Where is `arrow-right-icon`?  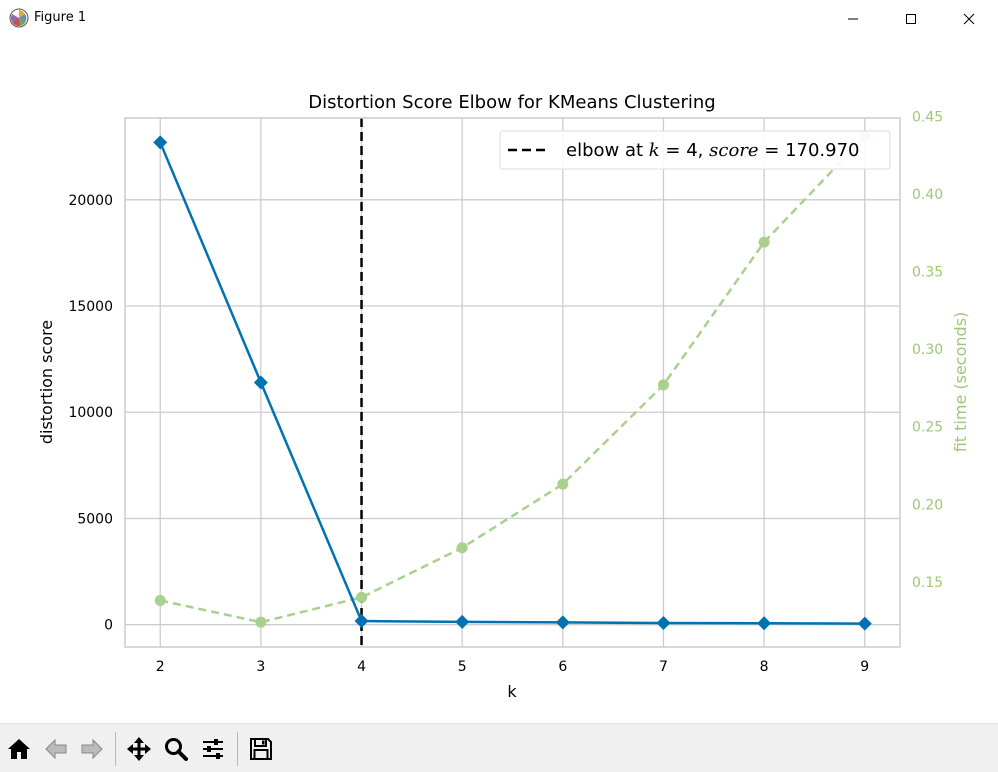
arrow-right-icon is located at coordinates (92, 749).